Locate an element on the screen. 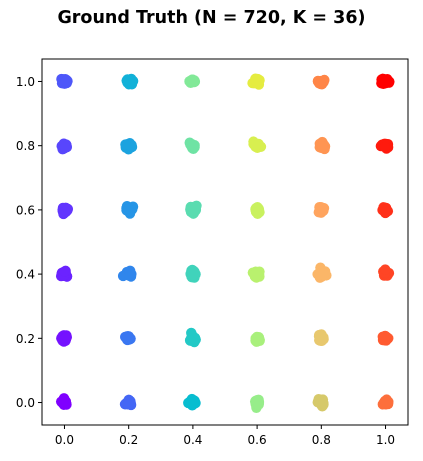  chart-title: Ground Truth (N = 720, K = 36) is located at coordinates (211, 18).